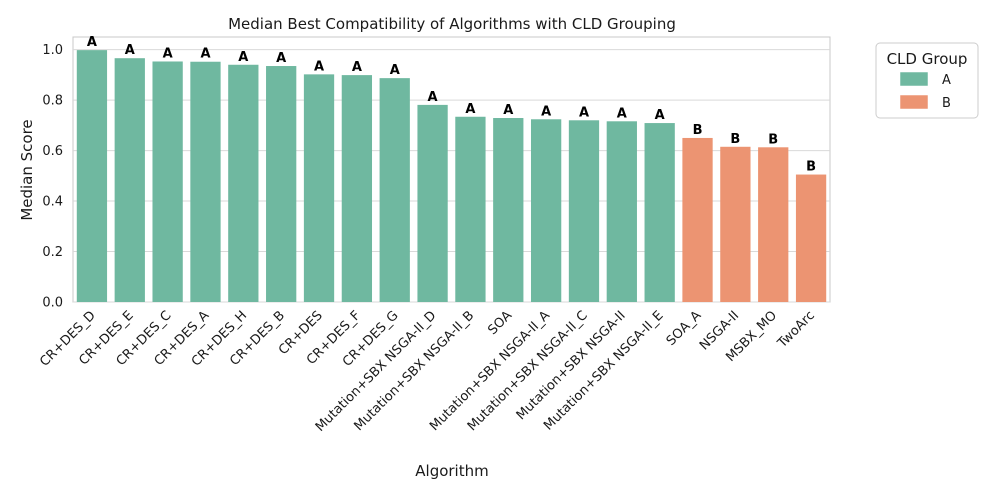 This screenshot has height=498, width=997. Describe the element at coordinates (946, 103) in the screenshot. I see `legend-label-b: B` at that location.